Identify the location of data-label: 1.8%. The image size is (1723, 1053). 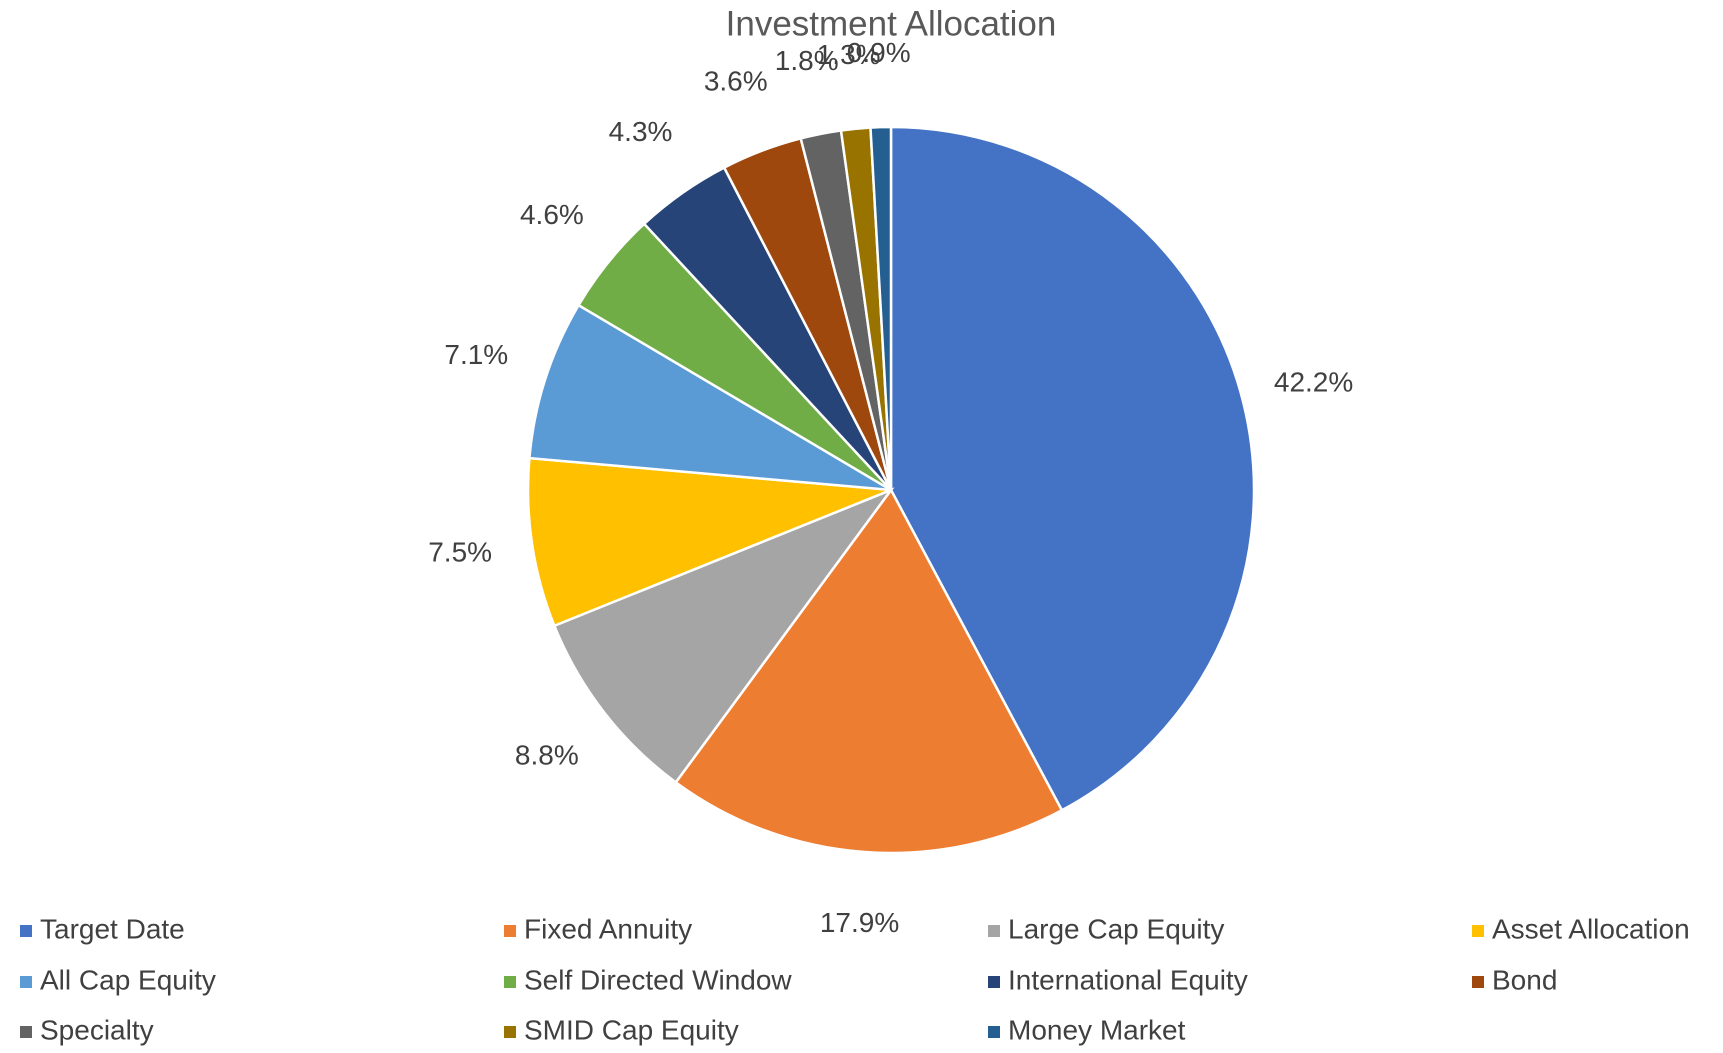
(807, 60).